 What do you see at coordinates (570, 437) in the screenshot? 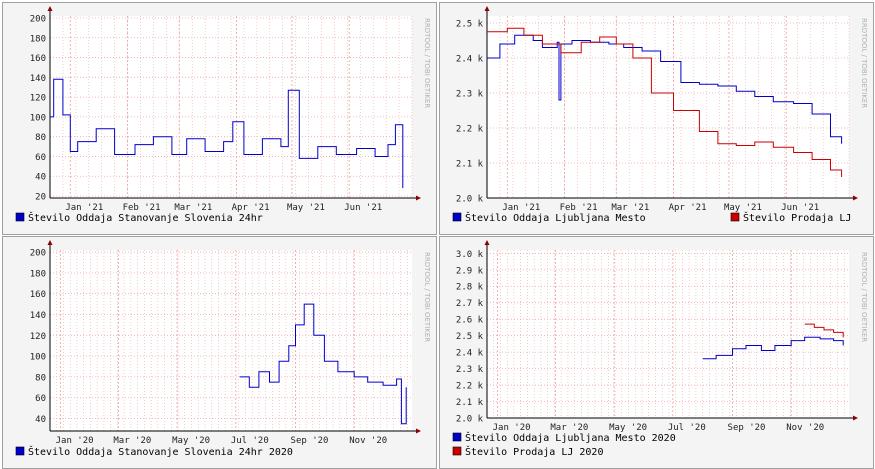
I see `legend-label: Število Oddaja Ljubljana Mesto 2020` at bounding box center [570, 437].